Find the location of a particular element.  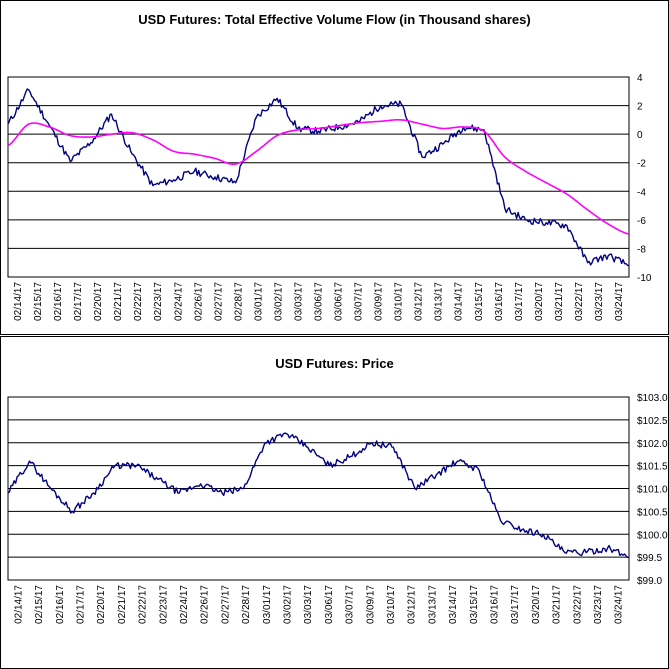

y-tick-label: 0 is located at coordinates (640, 135).